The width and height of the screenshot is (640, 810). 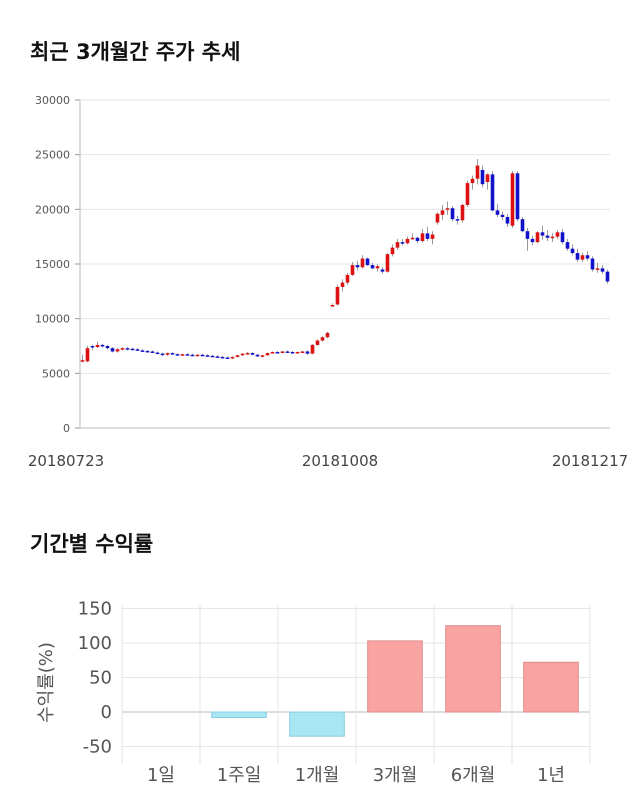 What do you see at coordinates (551, 775) in the screenshot?
I see `x-tick-label: 1년` at bounding box center [551, 775].